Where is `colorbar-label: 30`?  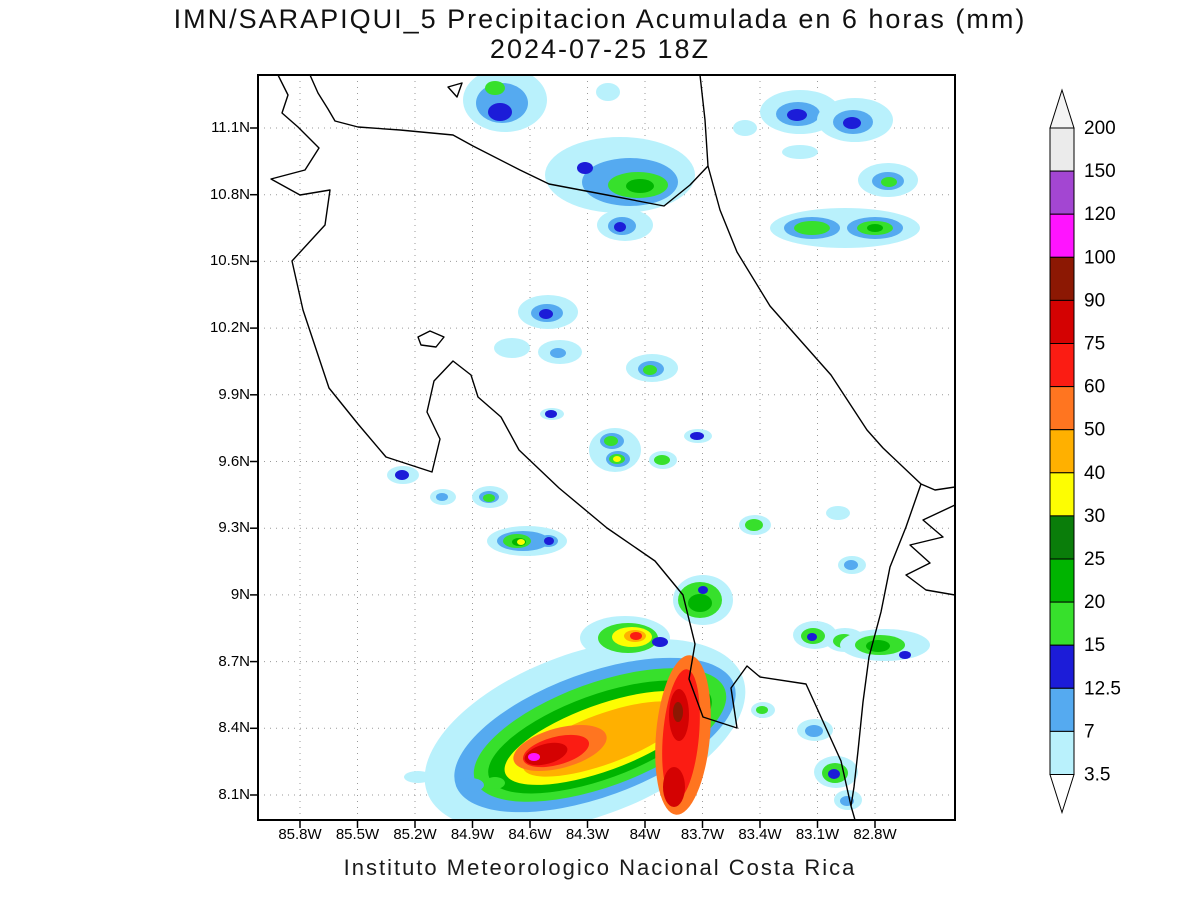
colorbar-label: 30 is located at coordinates (1094, 516).